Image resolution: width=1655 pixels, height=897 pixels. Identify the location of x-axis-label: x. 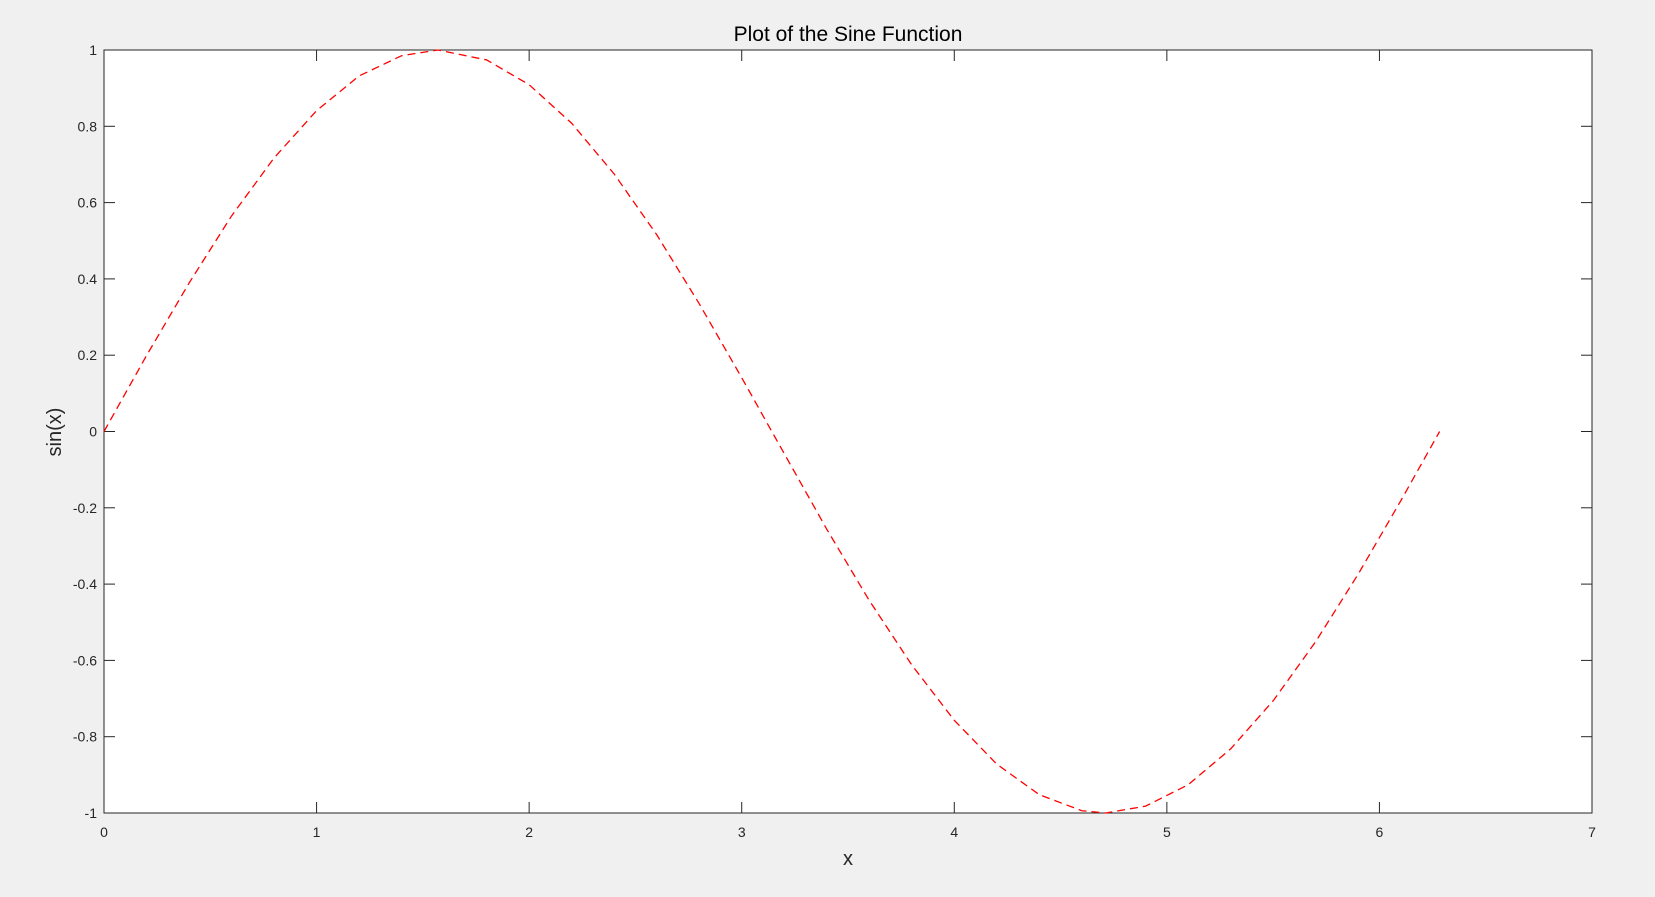
(848, 859).